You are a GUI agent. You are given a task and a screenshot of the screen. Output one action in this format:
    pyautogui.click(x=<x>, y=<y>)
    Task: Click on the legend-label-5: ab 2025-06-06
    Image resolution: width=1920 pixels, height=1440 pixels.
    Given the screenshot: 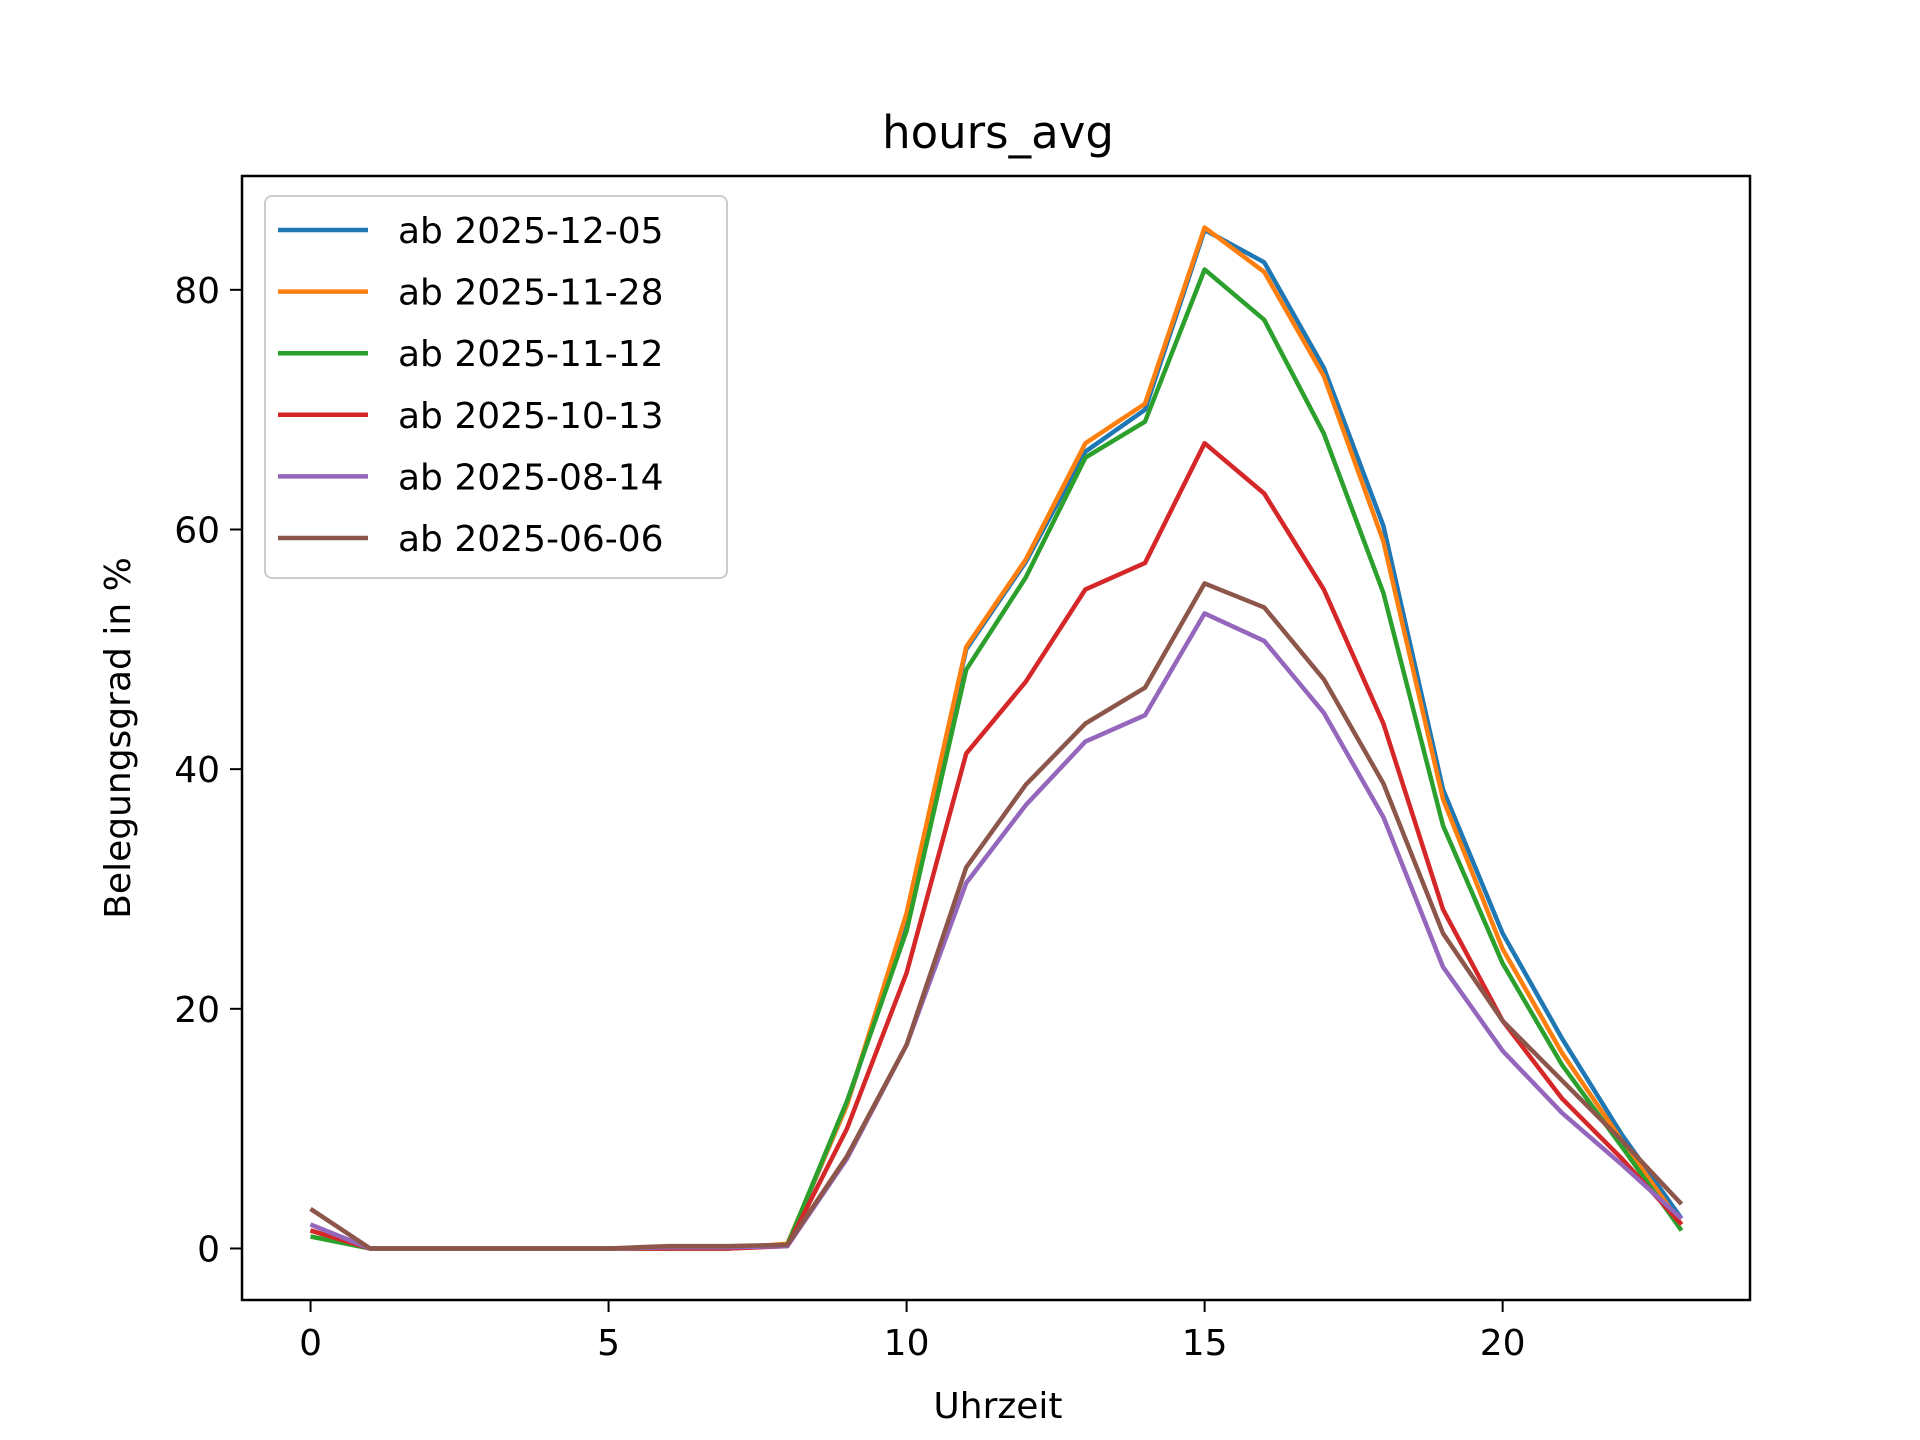 What is the action you would take?
    pyautogui.click(x=531, y=539)
    